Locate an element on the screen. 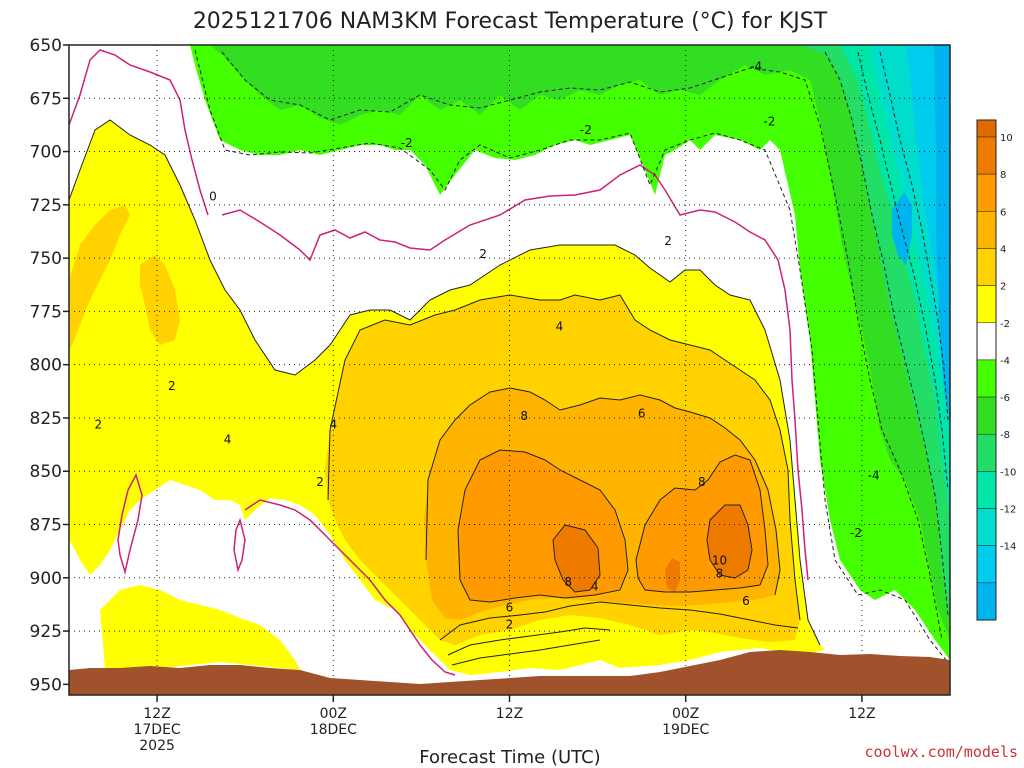 This screenshot has width=1024, height=768. field-10-east-small is located at coordinates (672, 575).